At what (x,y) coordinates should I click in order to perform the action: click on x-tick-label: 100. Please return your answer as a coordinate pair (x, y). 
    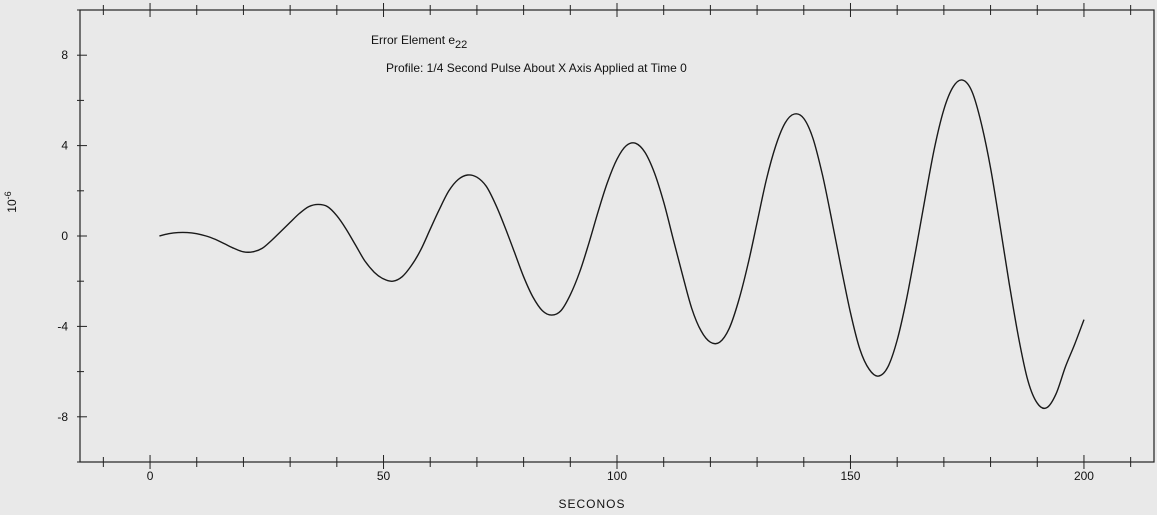
    Looking at the image, I should click on (617, 476).